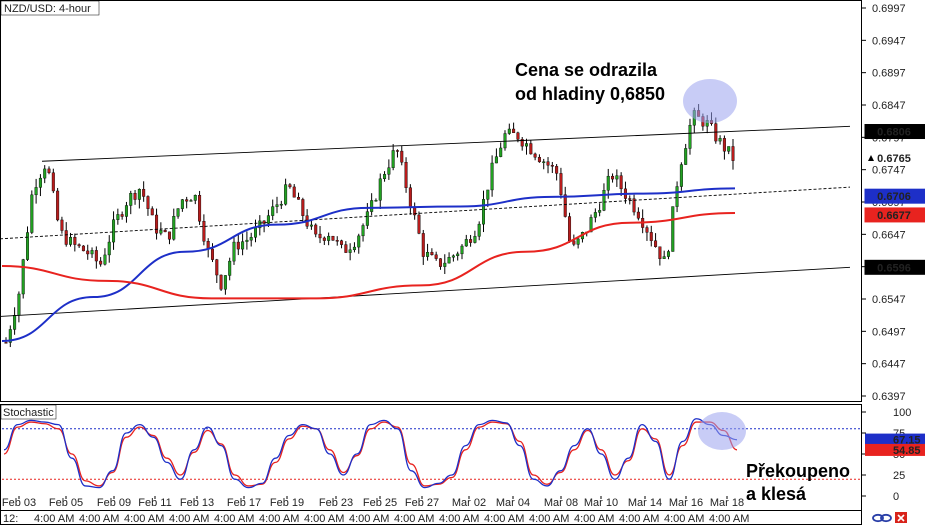  I want to click on price-tick-label: 0.6497, so click(889, 332).